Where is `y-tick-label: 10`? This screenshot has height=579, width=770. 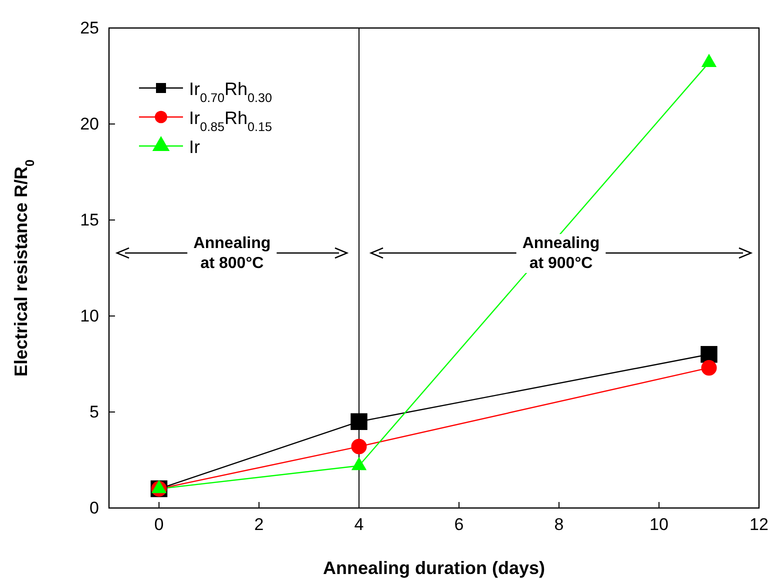 y-tick-label: 10 is located at coordinates (89, 316).